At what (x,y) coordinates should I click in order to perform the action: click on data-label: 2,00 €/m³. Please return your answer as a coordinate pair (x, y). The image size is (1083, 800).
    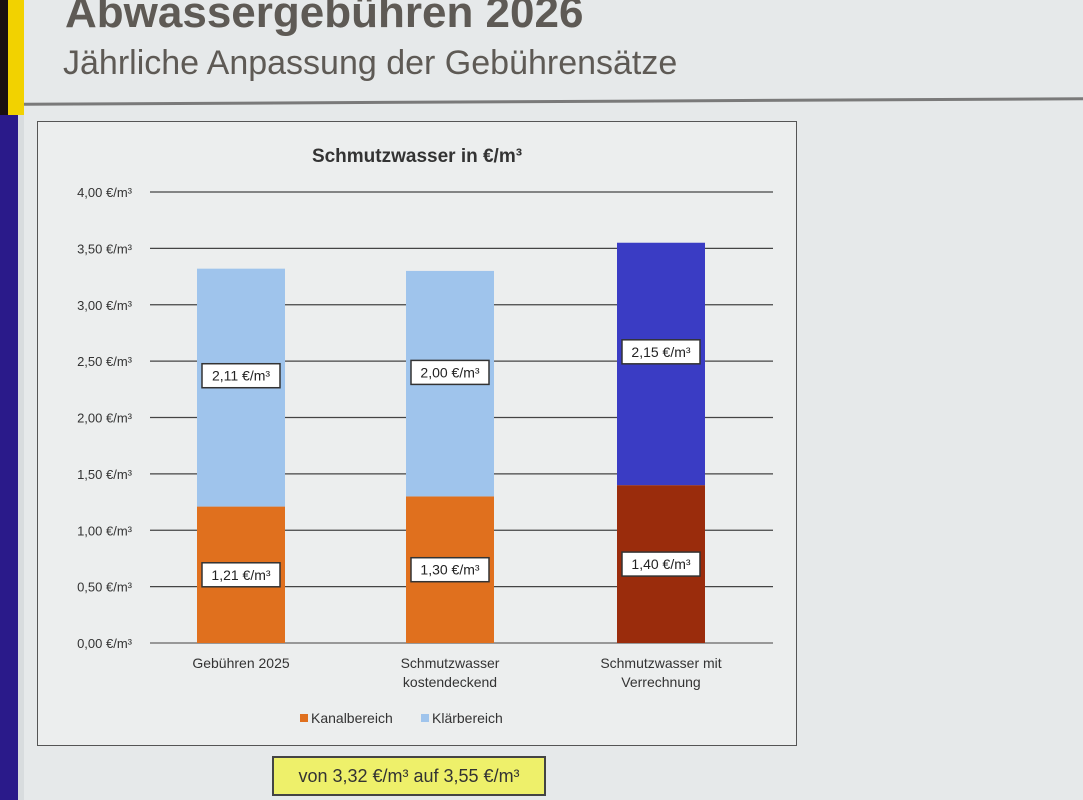
    Looking at the image, I should click on (449, 372).